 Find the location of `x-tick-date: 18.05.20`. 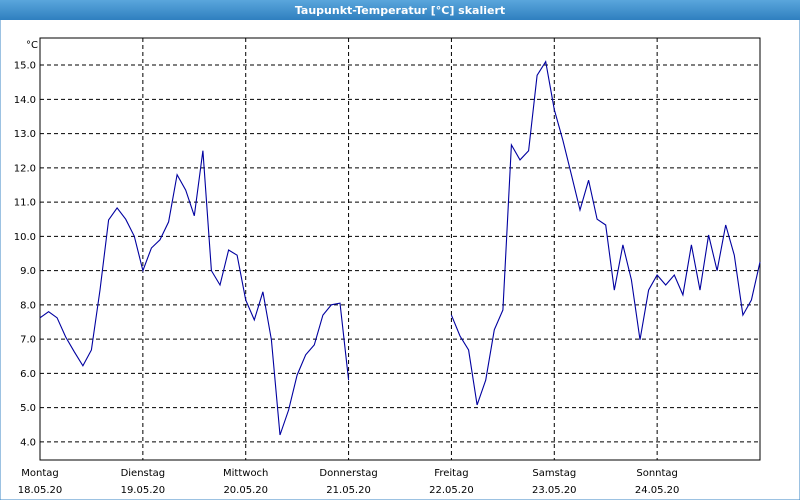

x-tick-date: 18.05.20 is located at coordinates (40, 490).